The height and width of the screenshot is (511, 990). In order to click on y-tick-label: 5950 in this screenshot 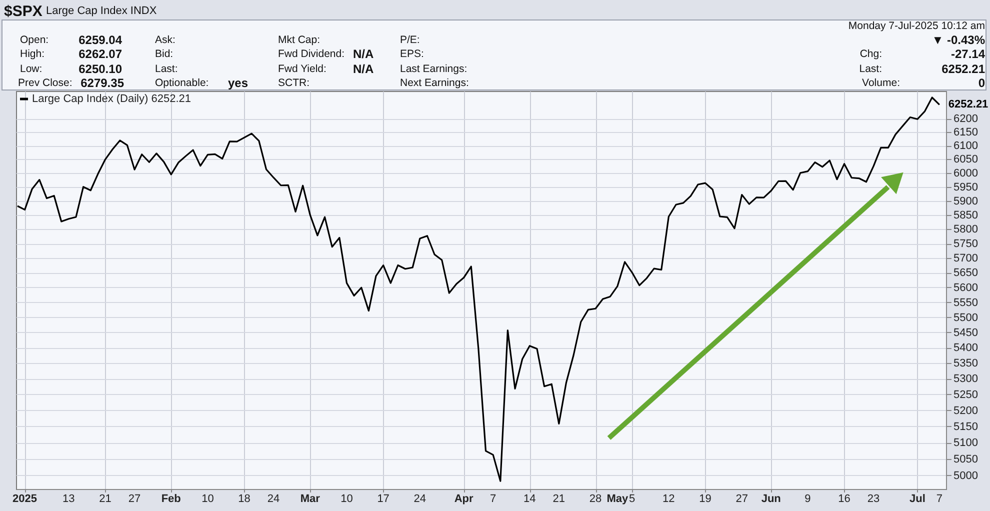, I will do `click(966, 187)`.